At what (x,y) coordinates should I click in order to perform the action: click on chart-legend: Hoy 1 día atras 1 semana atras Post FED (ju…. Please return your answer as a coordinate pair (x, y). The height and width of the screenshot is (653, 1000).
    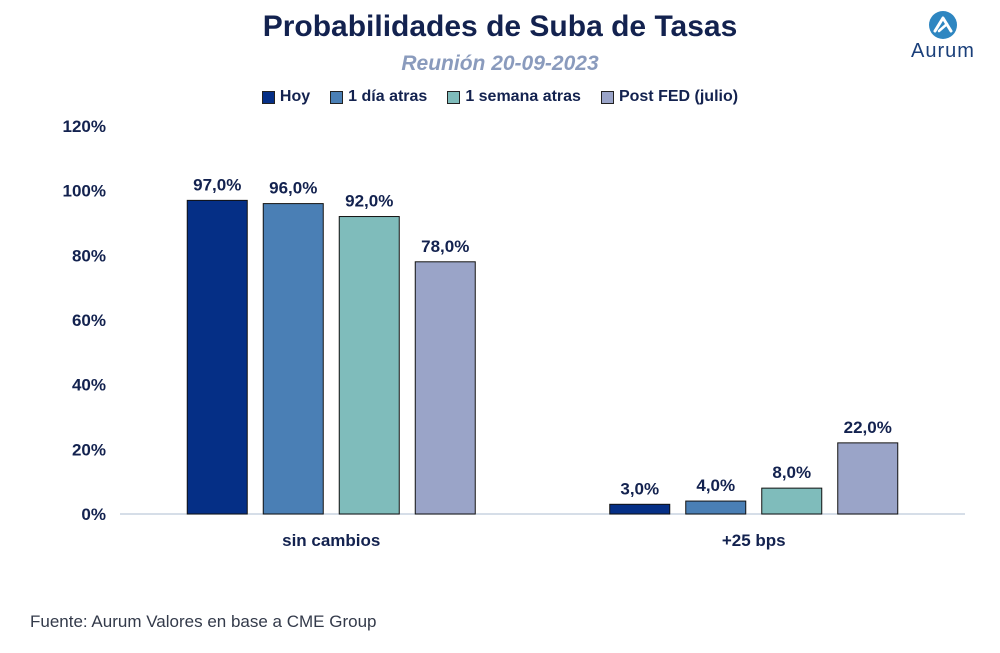
    Looking at the image, I should click on (500, 97).